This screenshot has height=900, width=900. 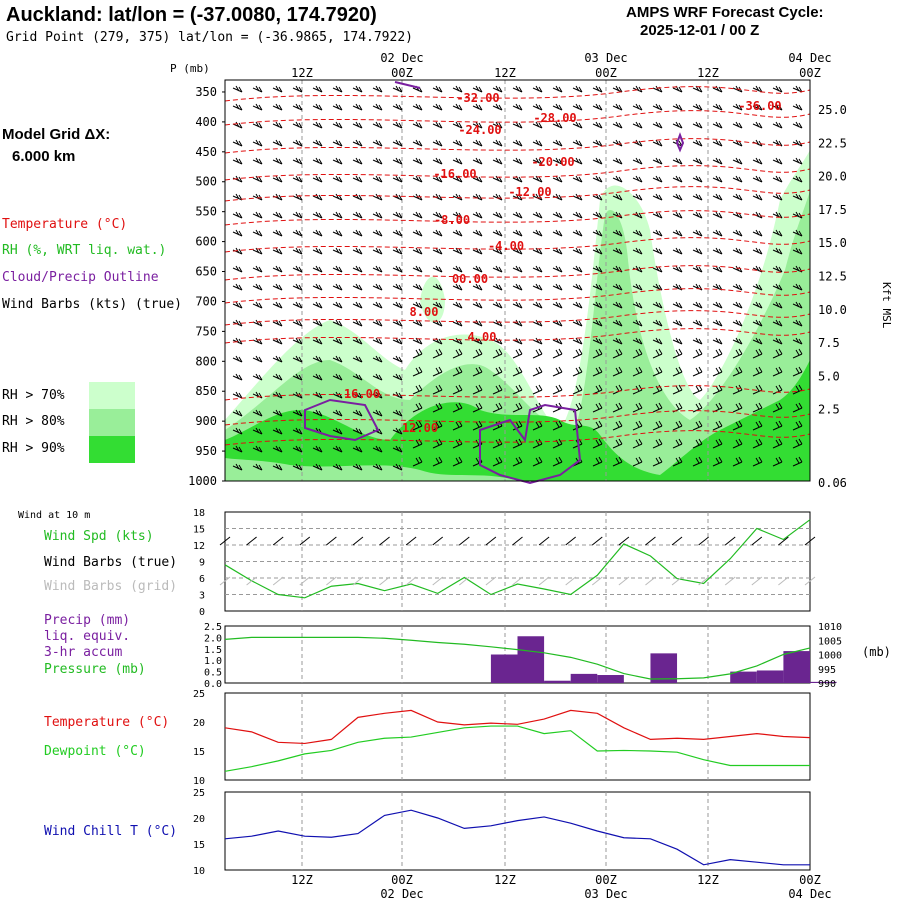 What do you see at coordinates (454, 174) in the screenshot?
I see `temperature-contour-label: -16.00` at bounding box center [454, 174].